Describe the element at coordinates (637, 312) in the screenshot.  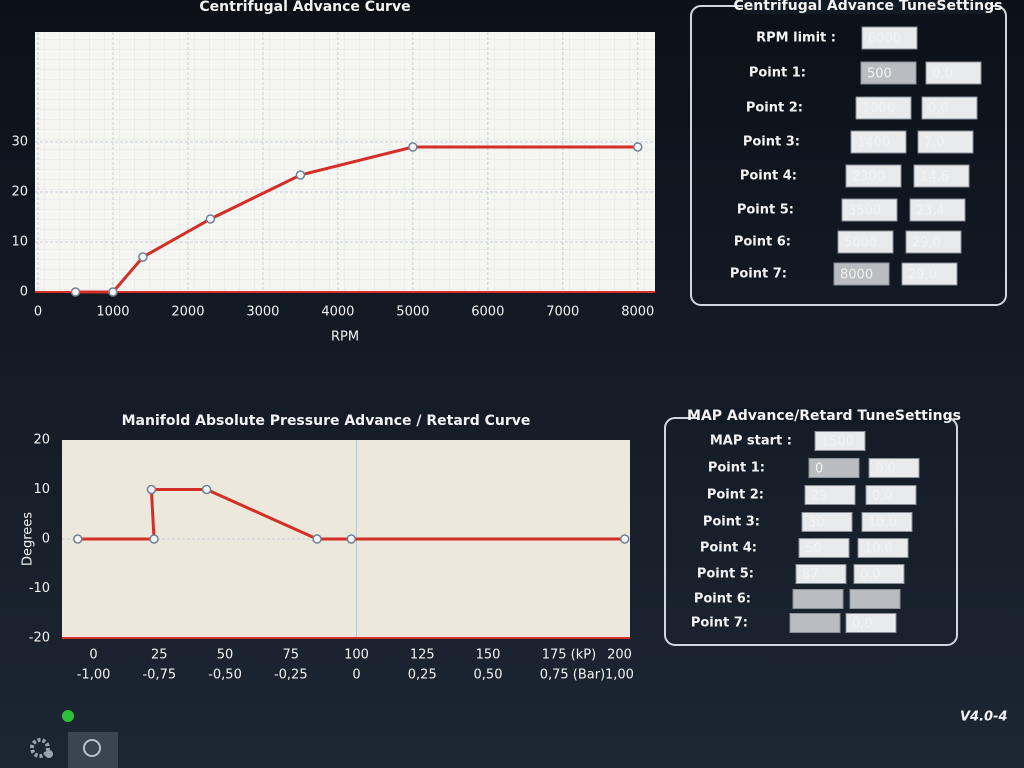
I see `x-tick-label: 8000` at that location.